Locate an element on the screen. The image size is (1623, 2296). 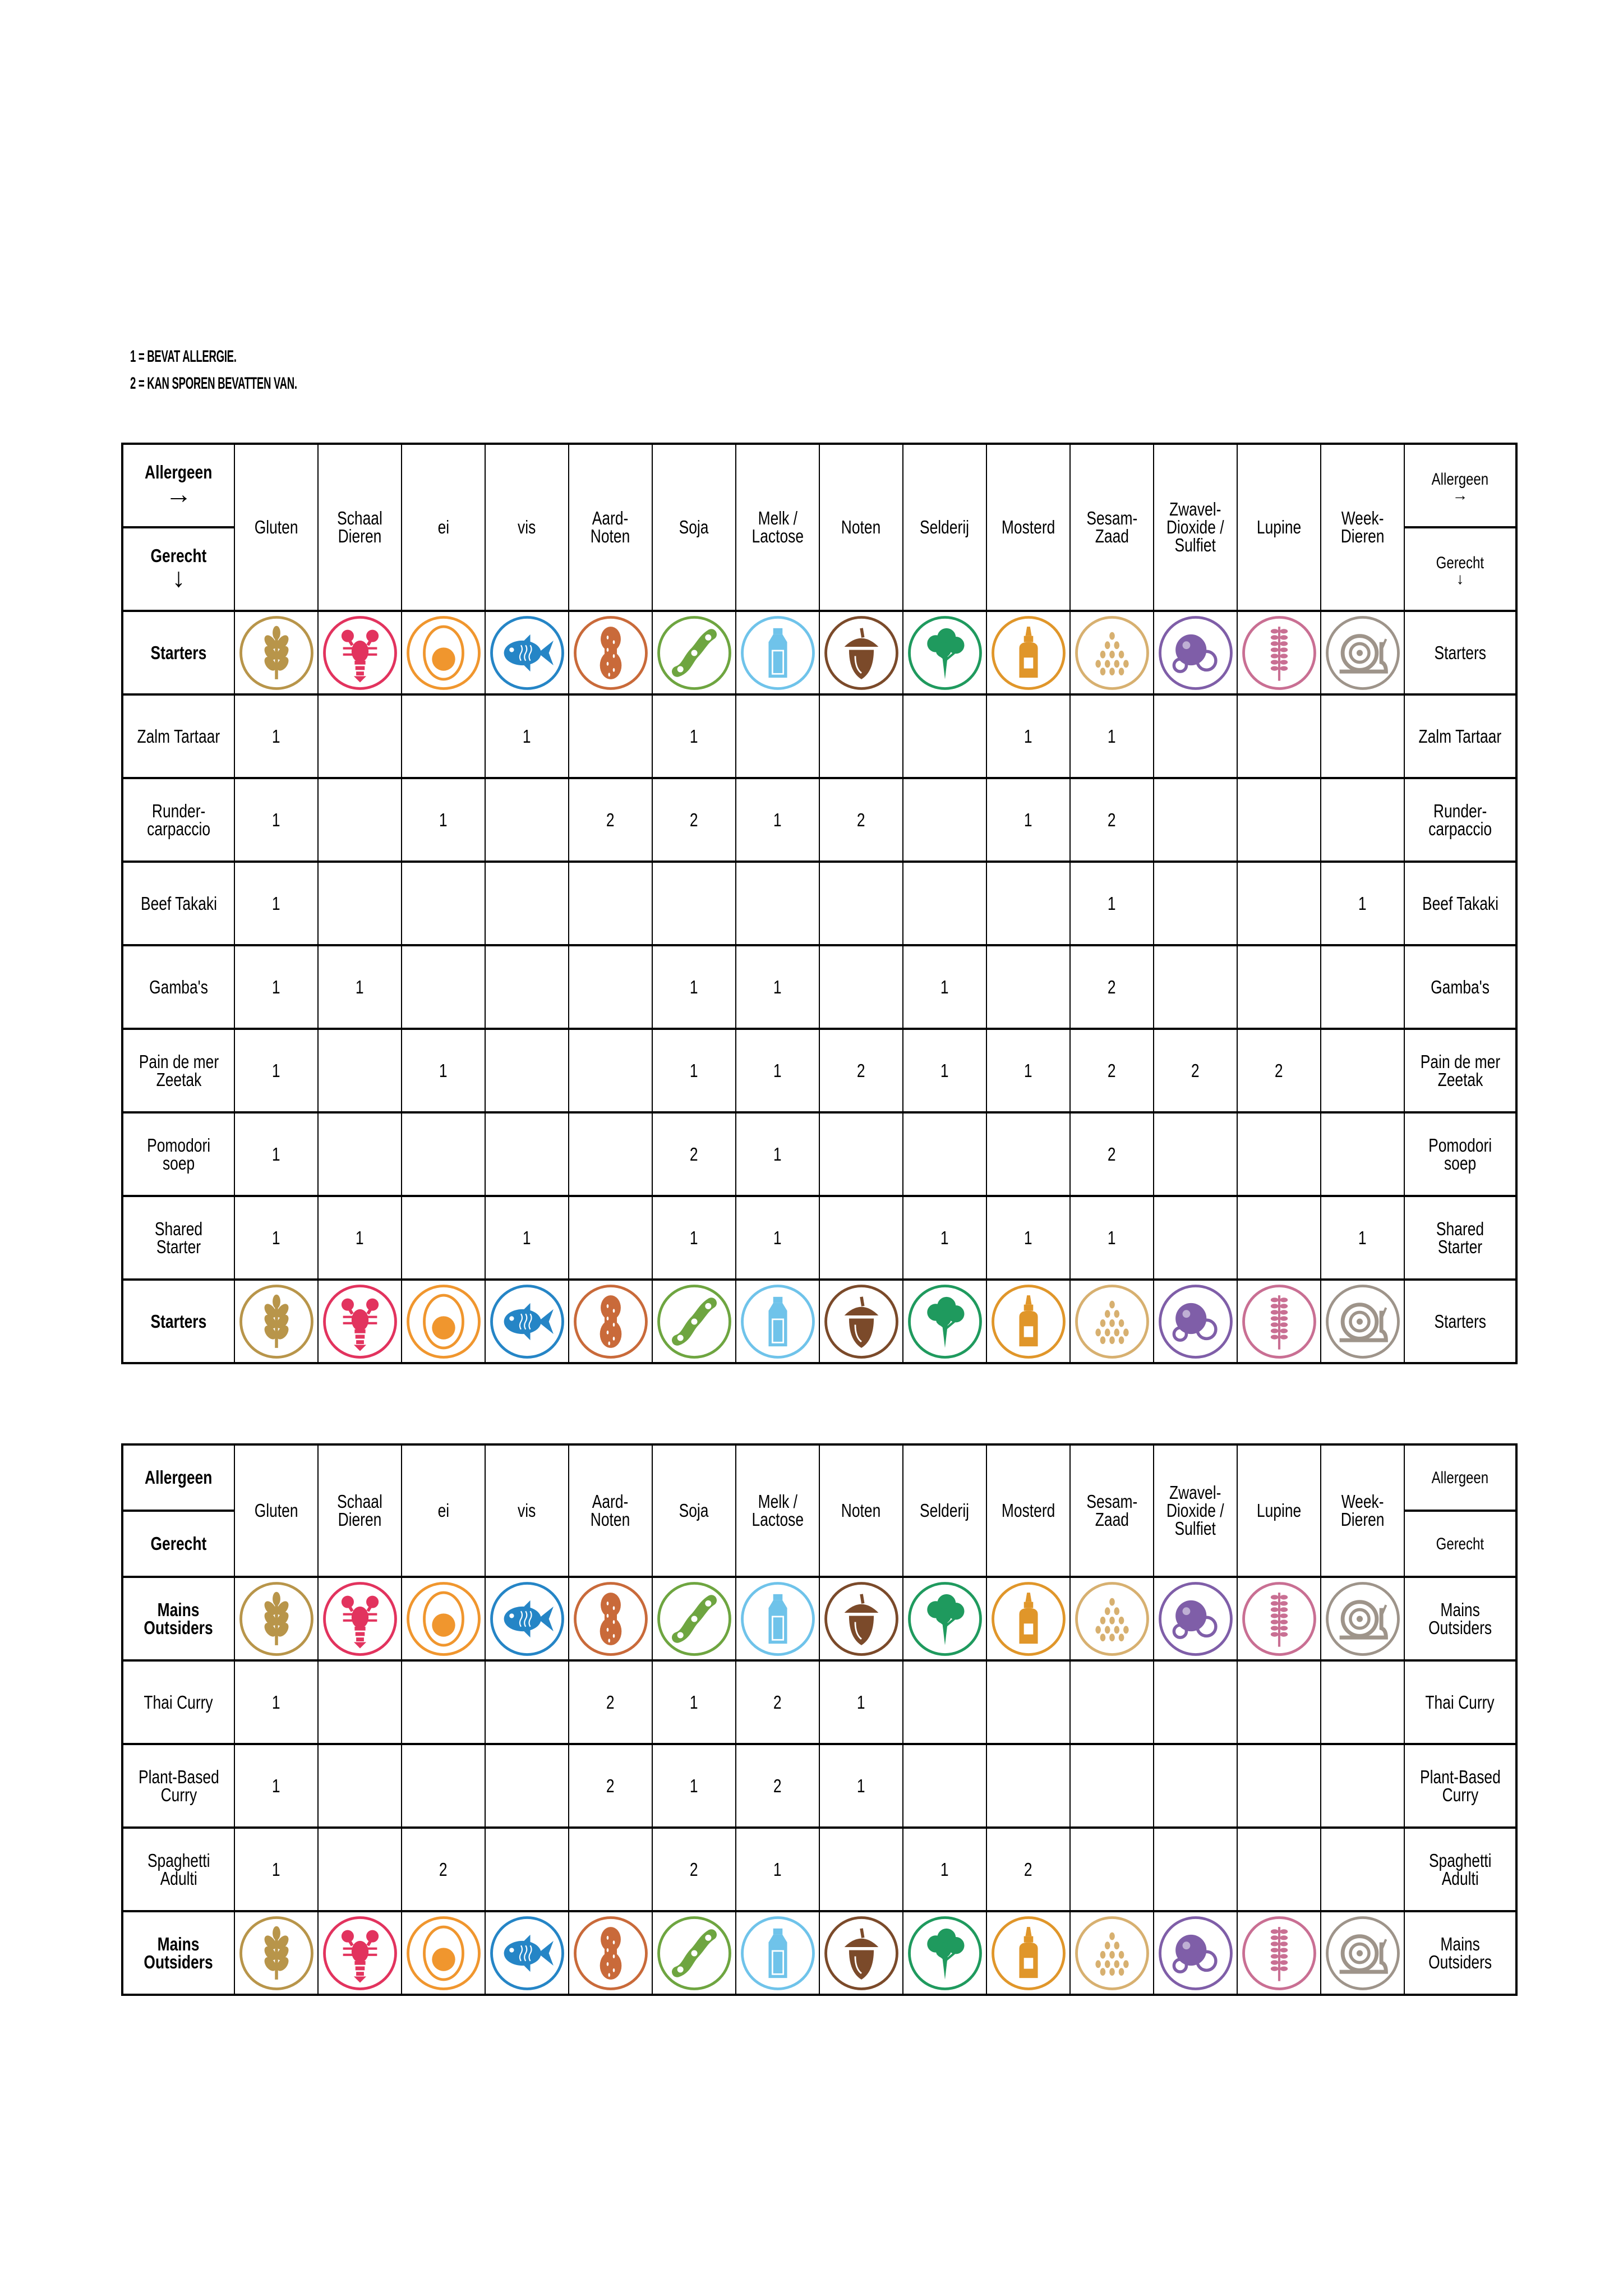
fish-icon is located at coordinates (527, 1953).